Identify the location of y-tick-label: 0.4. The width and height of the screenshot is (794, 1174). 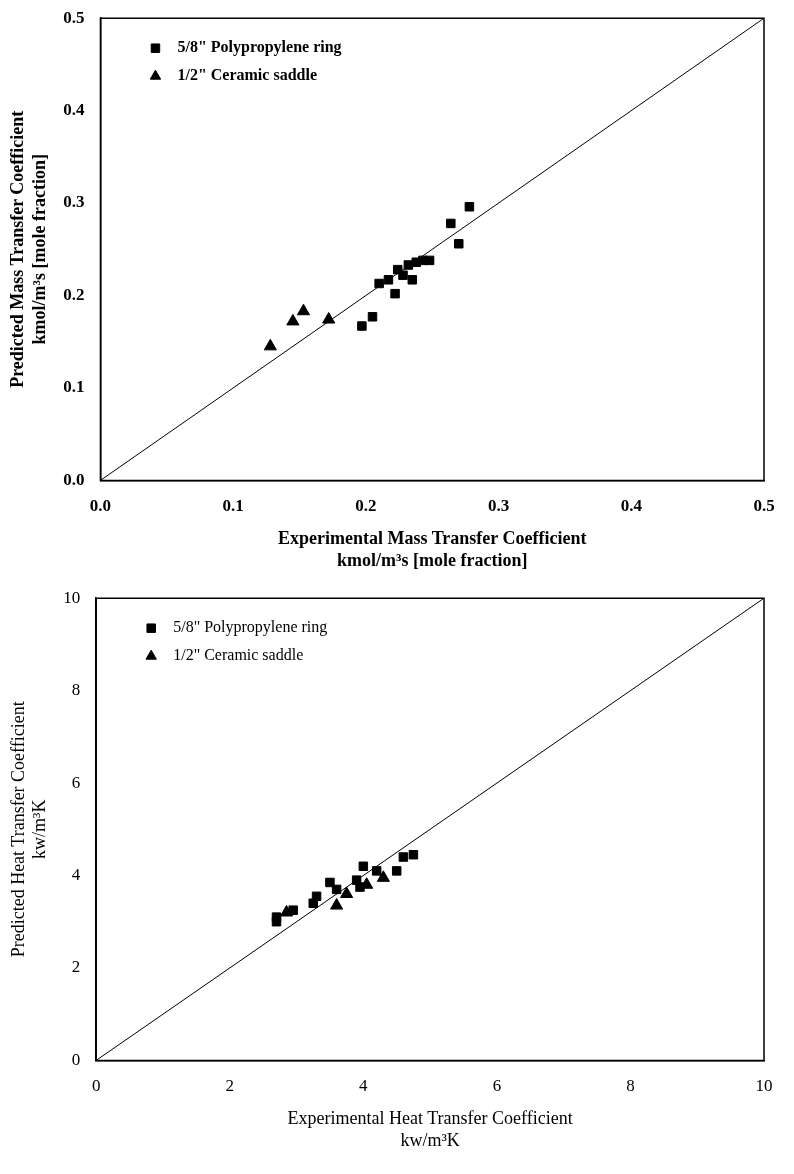
(74, 110).